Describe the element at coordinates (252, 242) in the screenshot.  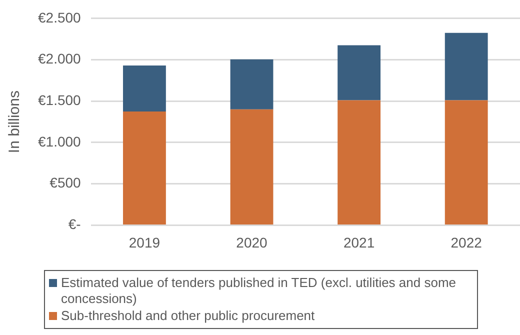
I see `x-tick-label: 2020` at that location.